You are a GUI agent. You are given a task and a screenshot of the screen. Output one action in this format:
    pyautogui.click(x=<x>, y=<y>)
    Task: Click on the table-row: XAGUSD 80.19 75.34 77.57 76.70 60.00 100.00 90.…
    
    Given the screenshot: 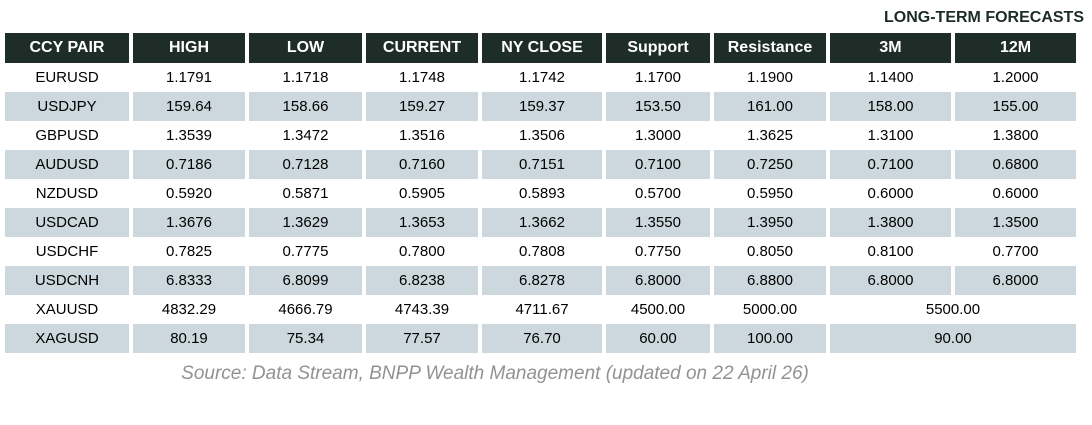 What is the action you would take?
    pyautogui.click(x=540, y=338)
    